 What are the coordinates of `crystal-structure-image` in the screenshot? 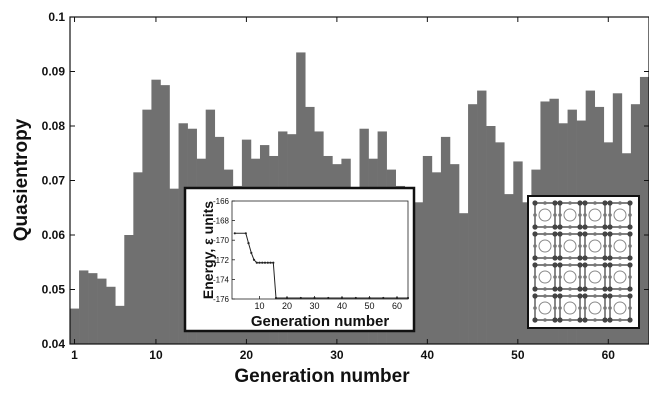 It's located at (583, 262).